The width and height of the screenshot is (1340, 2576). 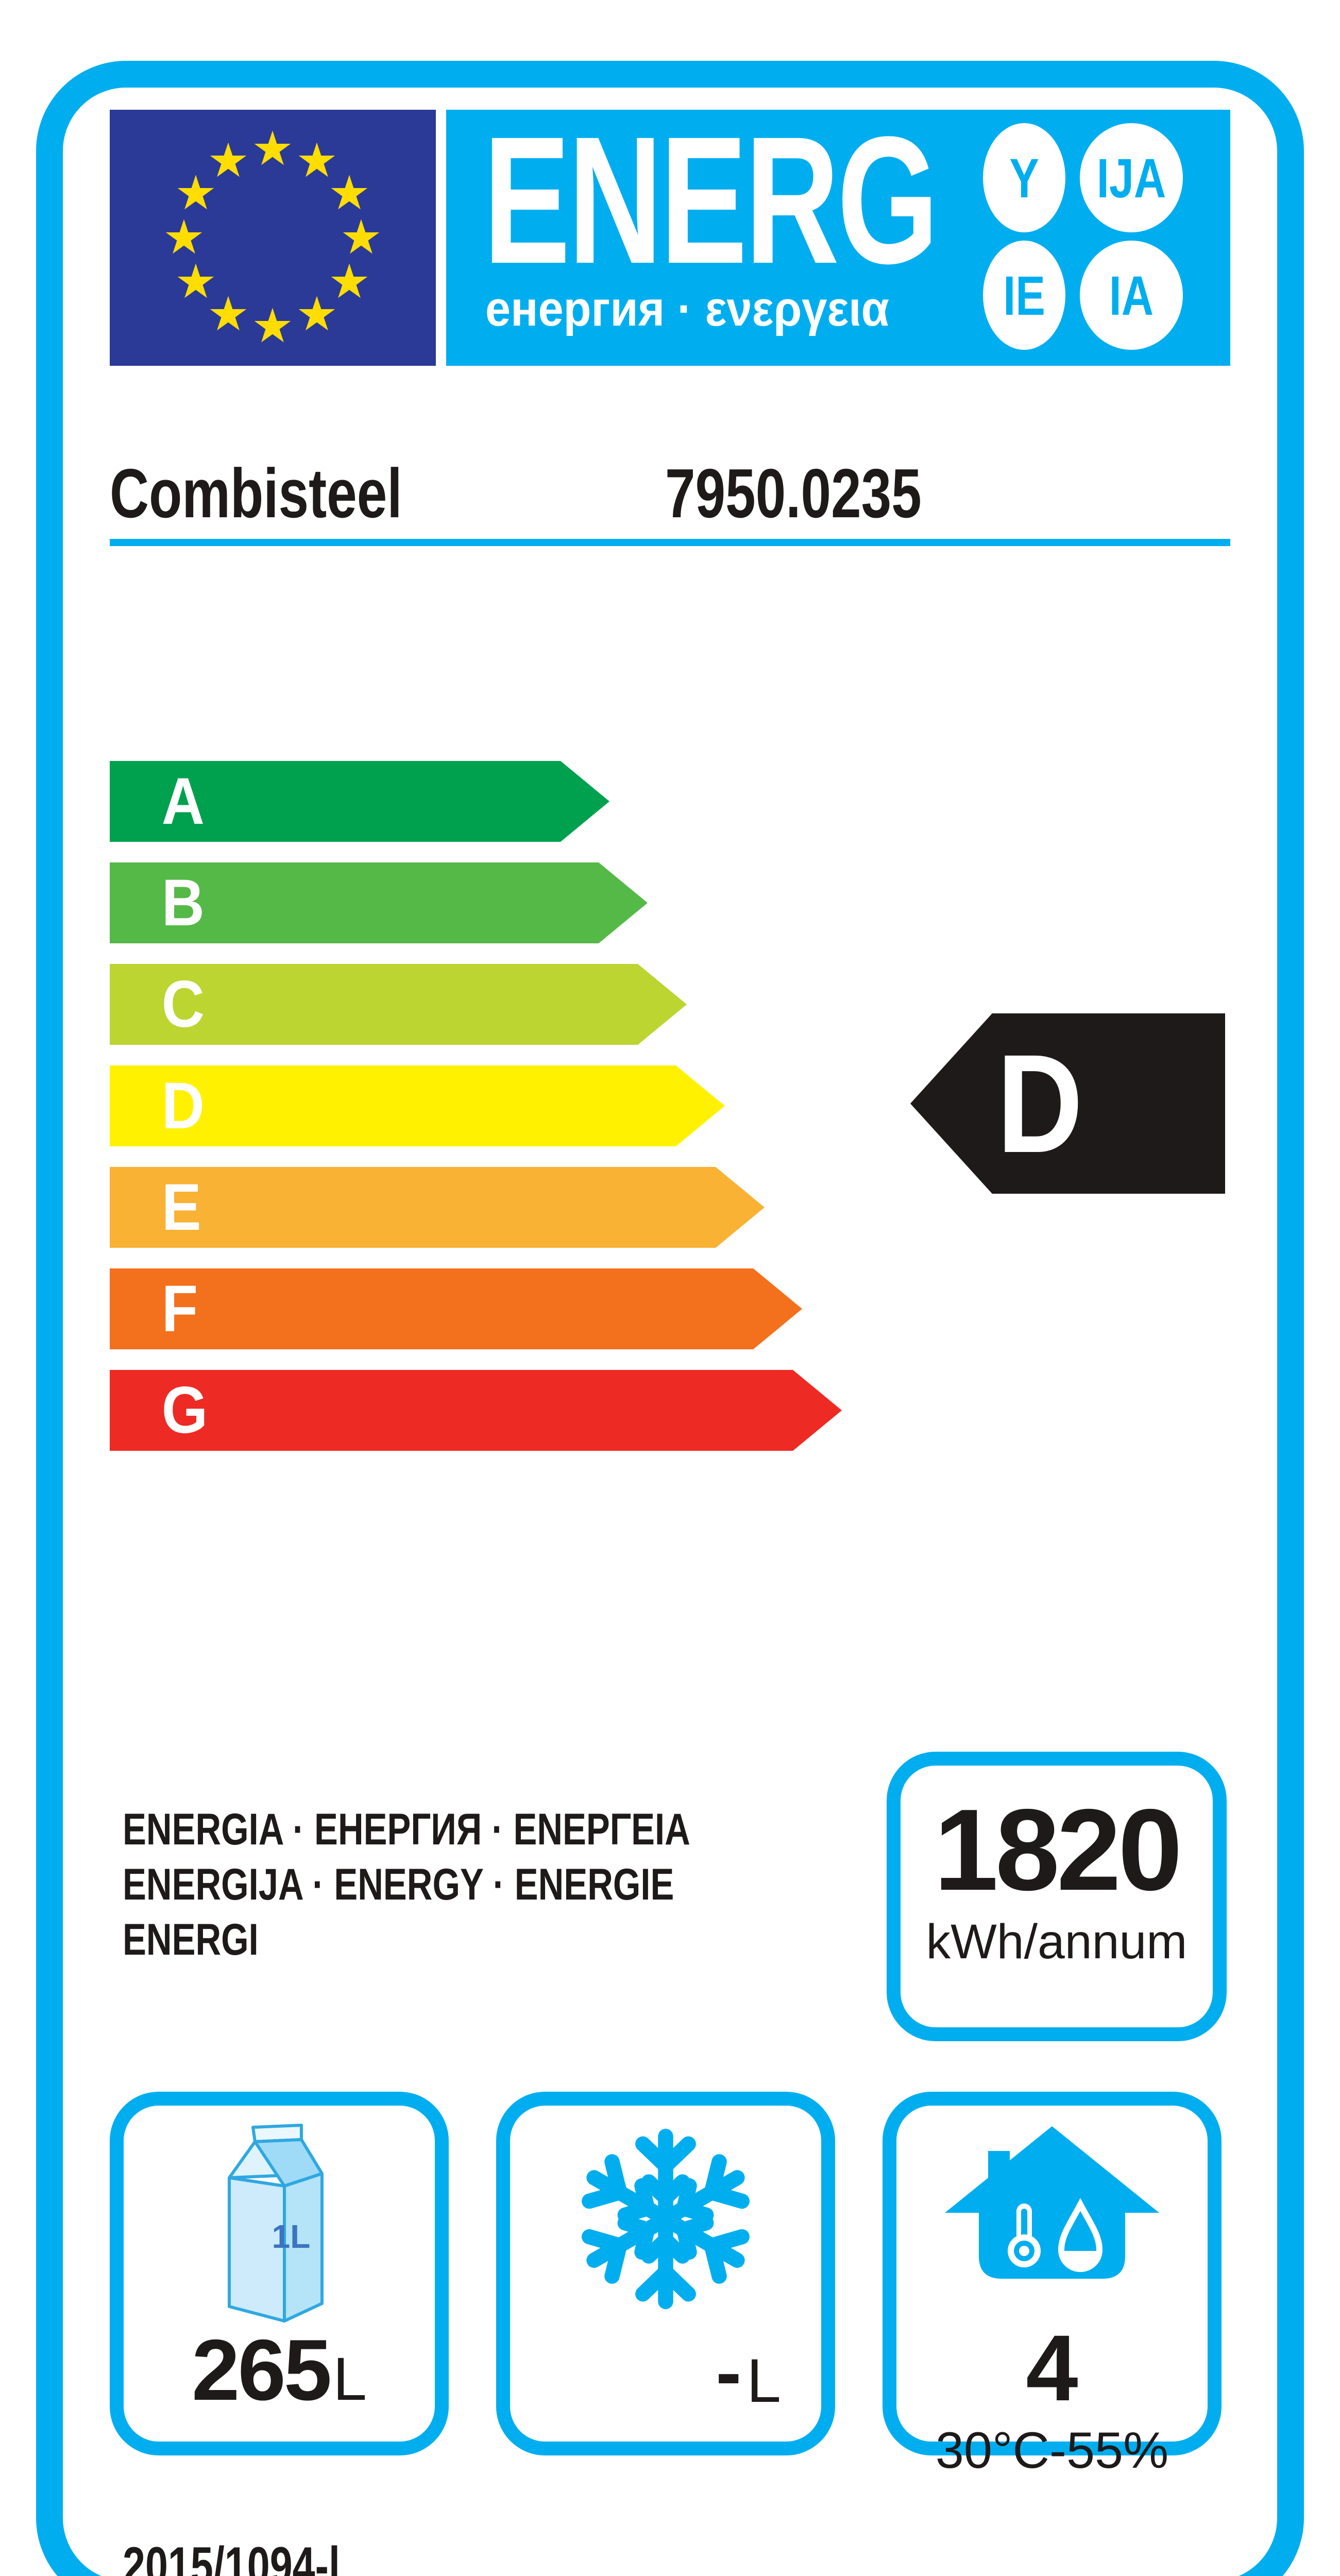 I want to click on energ-logo-subtitle: енергия · ενεργεια, so click(x=687, y=308).